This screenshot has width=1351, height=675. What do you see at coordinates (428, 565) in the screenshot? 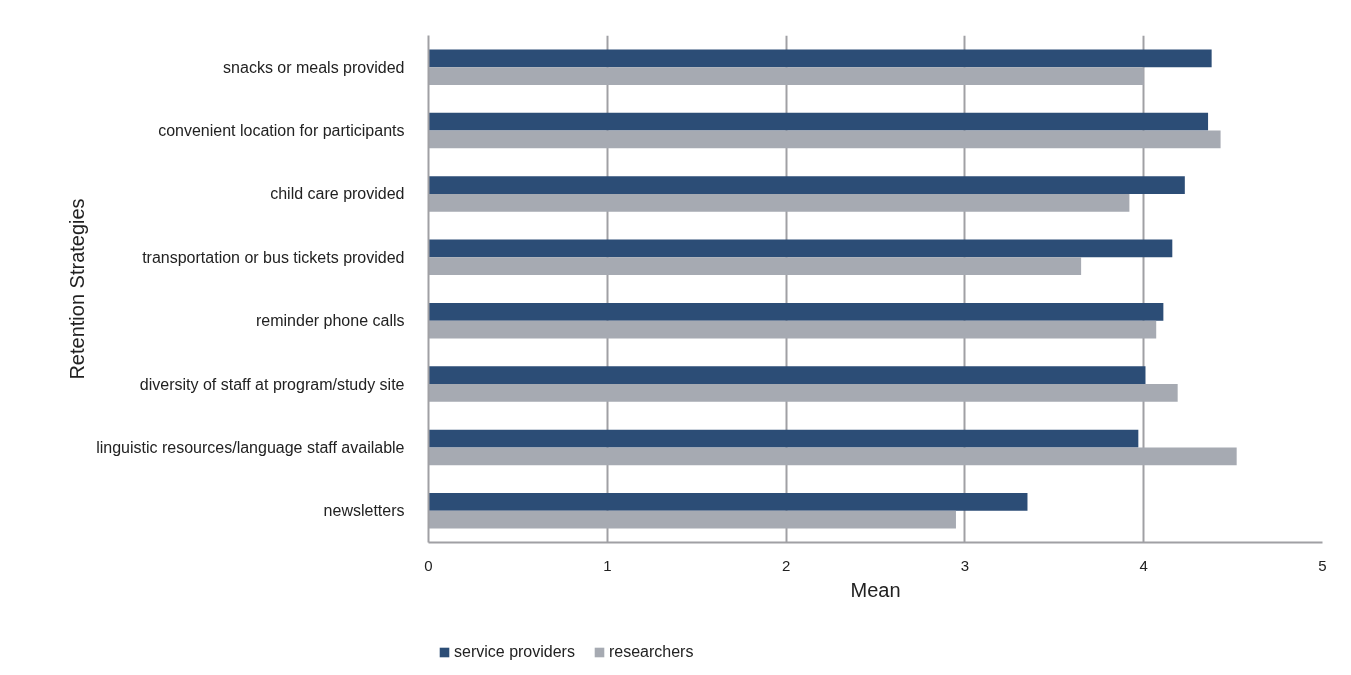
I see `x-tick-label: 0` at bounding box center [428, 565].